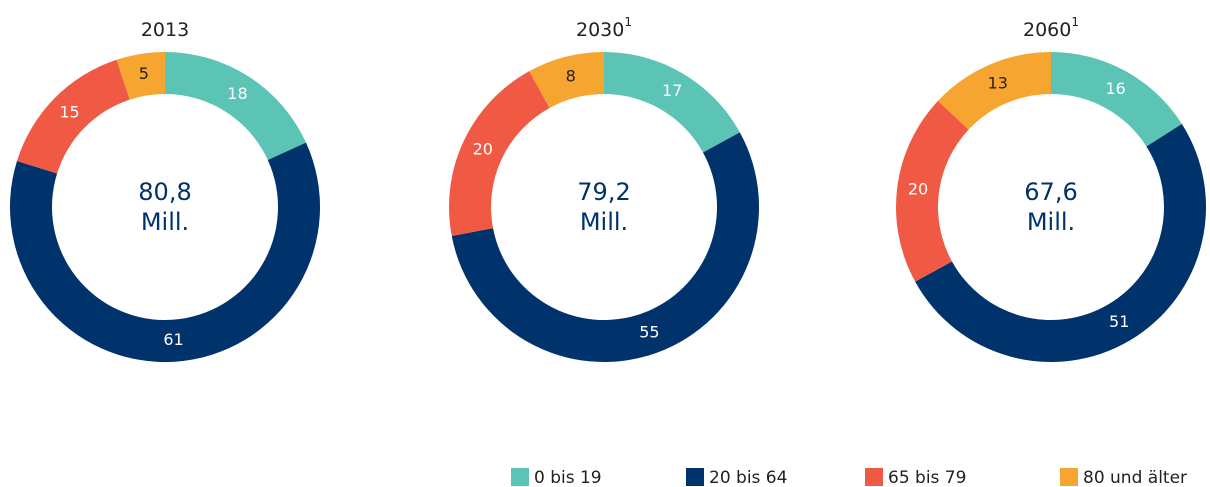 This screenshot has width=1210, height=487. Describe the element at coordinates (603, 192) in the screenshot. I see `center-value: 79,2` at that location.